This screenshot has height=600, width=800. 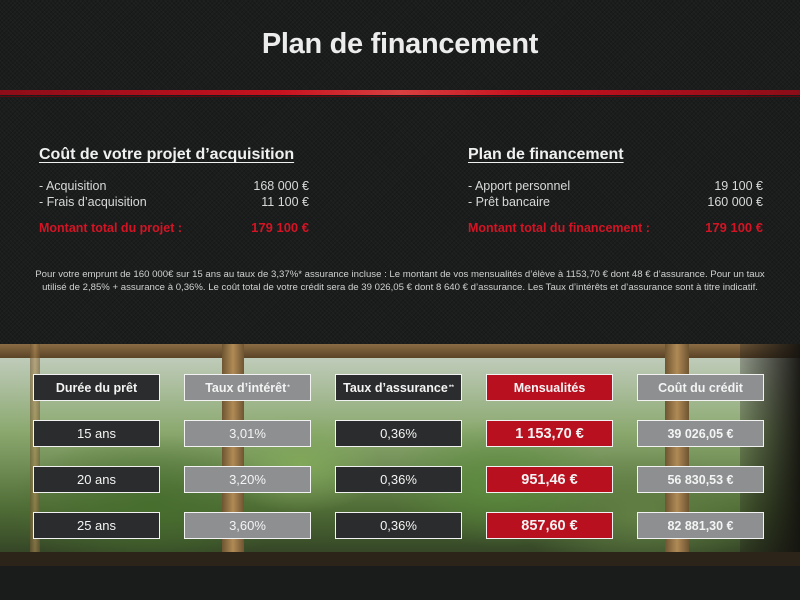 I want to click on financing-total-row: Montant total du financement : 179 100 €, so click(x=615, y=228).